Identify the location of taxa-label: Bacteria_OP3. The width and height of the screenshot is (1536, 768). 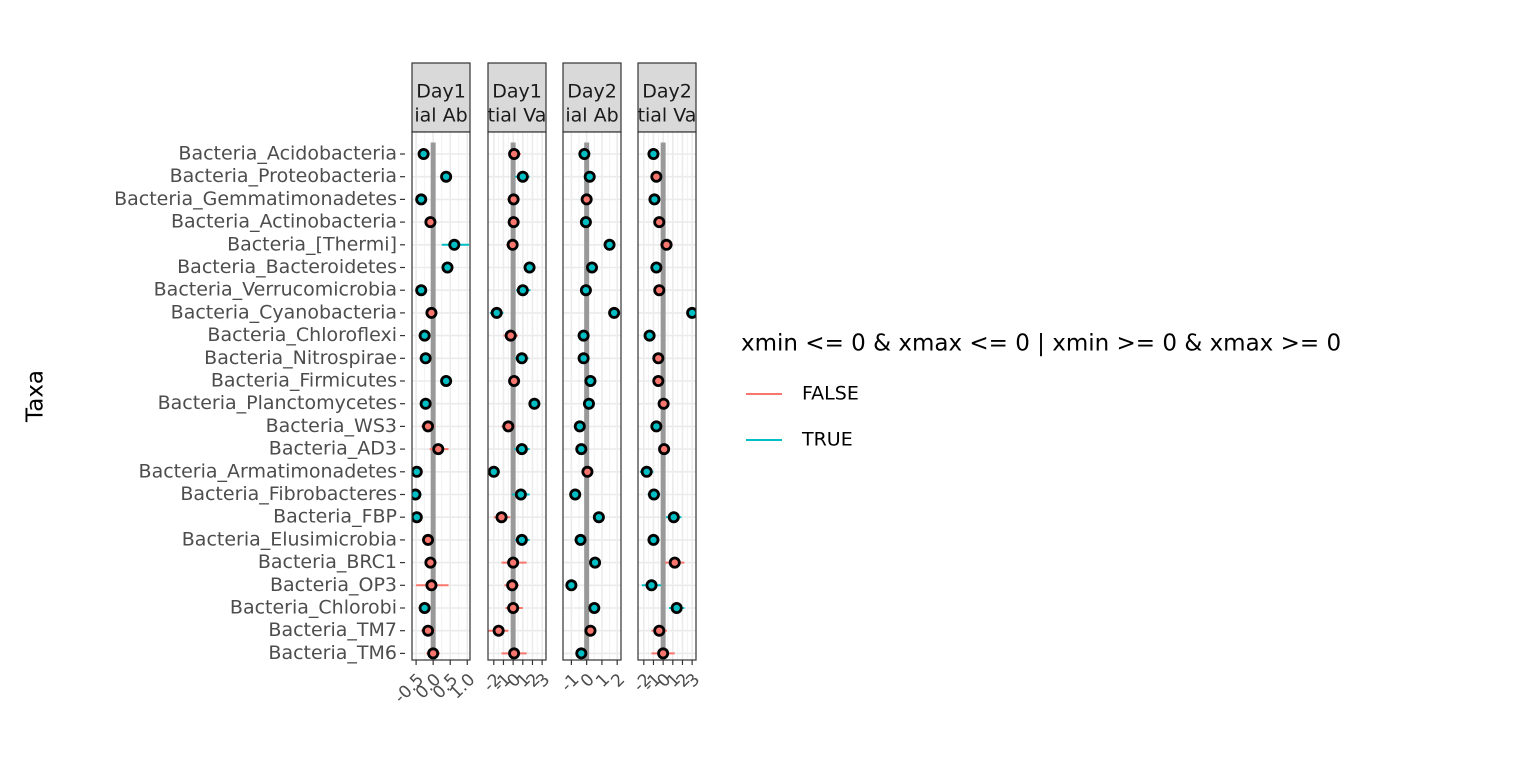
(333, 585).